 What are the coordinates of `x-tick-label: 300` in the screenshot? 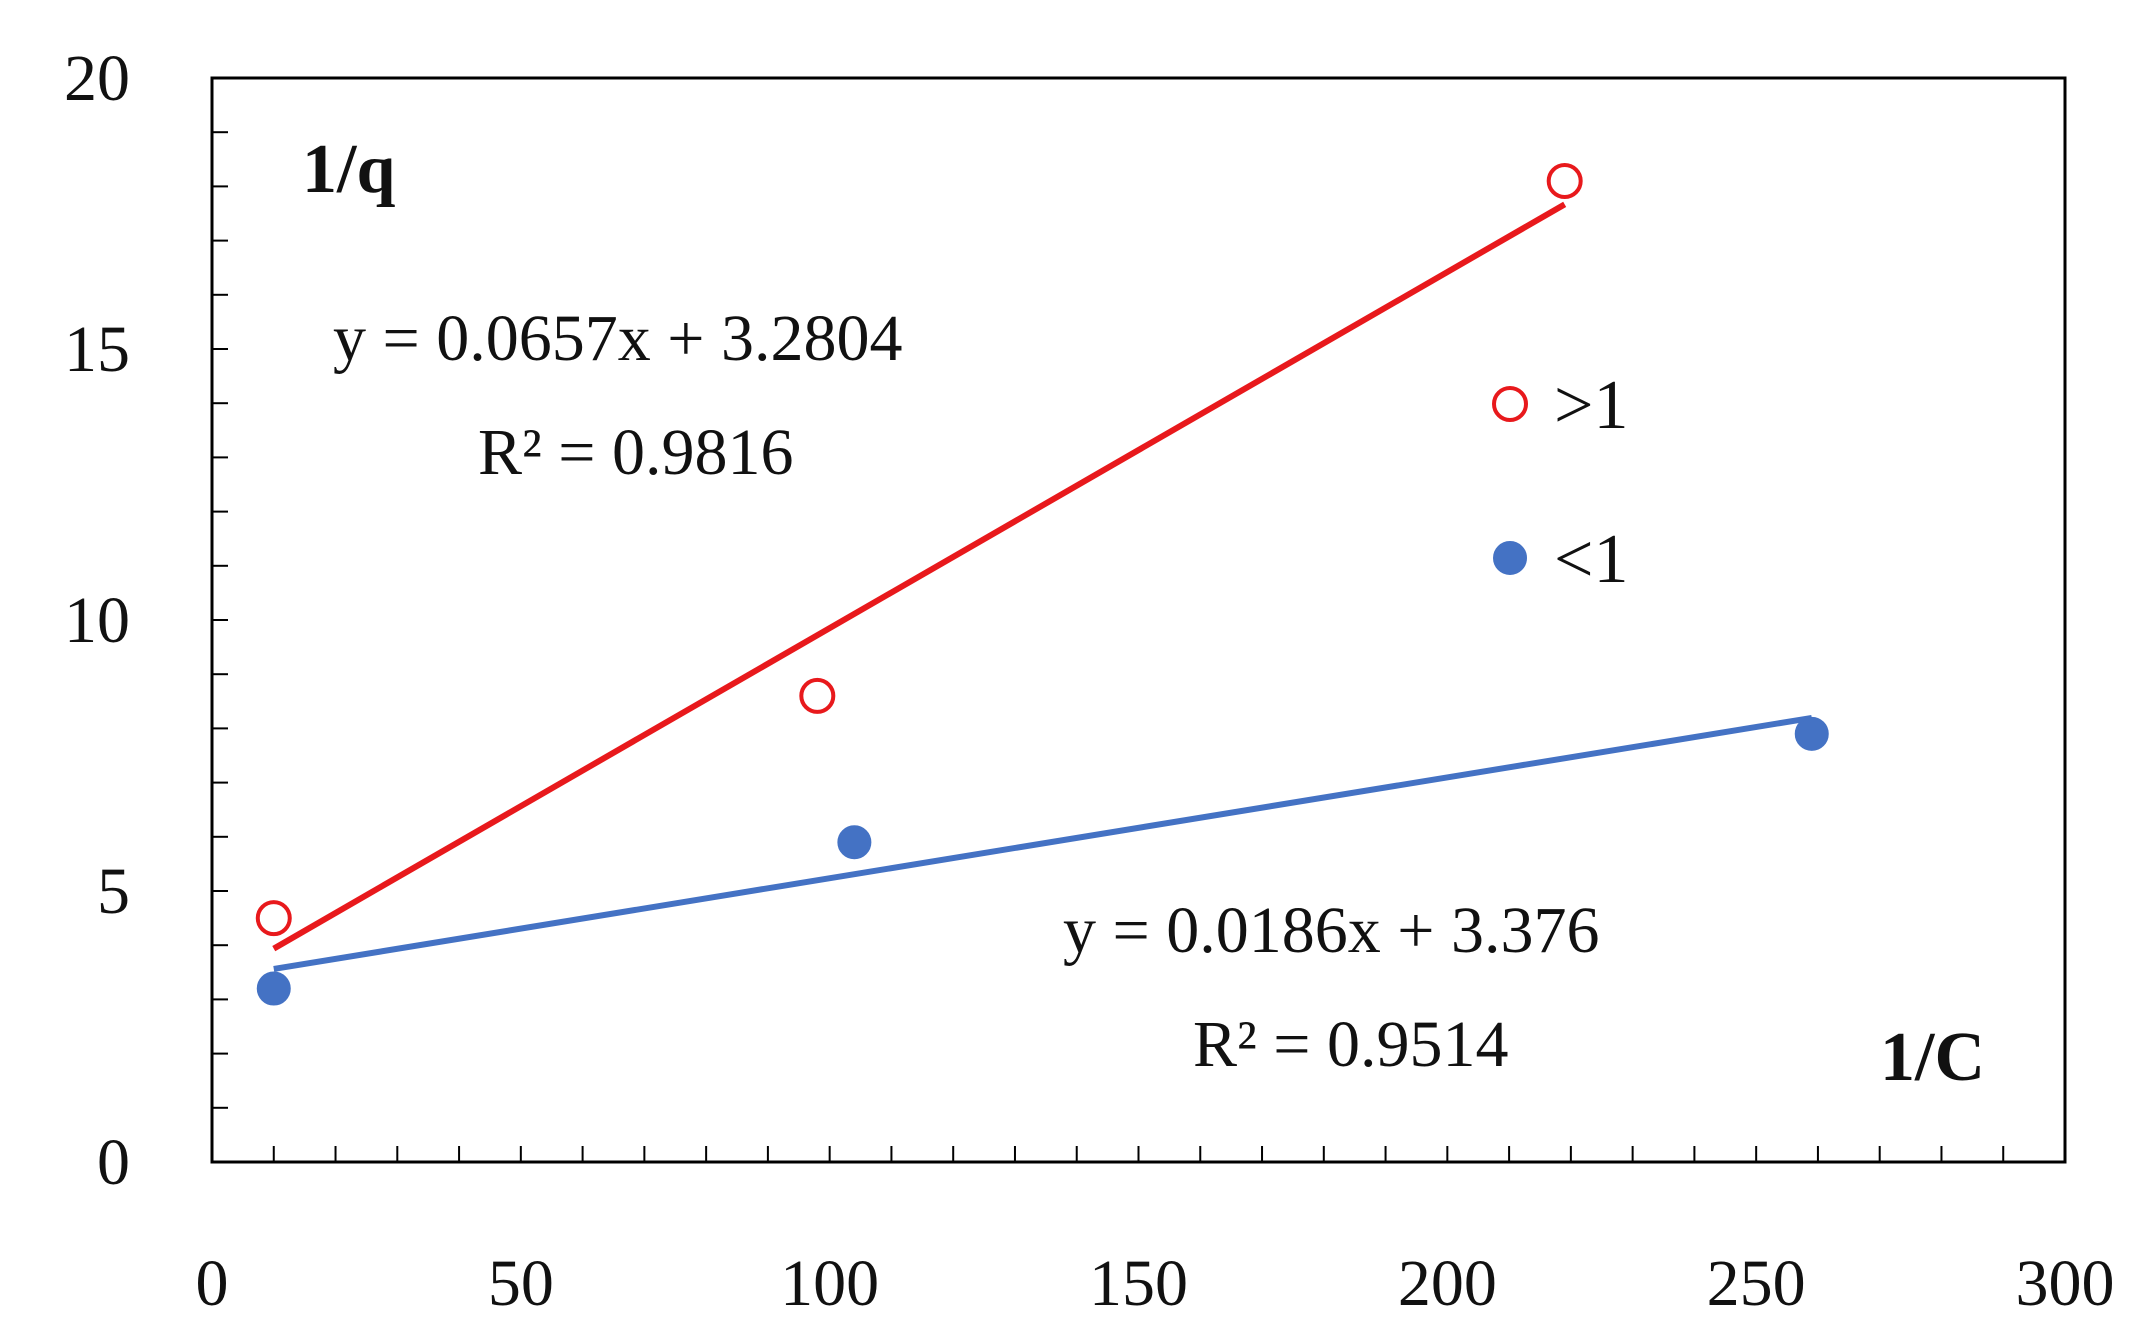 It's located at (2065, 1283).